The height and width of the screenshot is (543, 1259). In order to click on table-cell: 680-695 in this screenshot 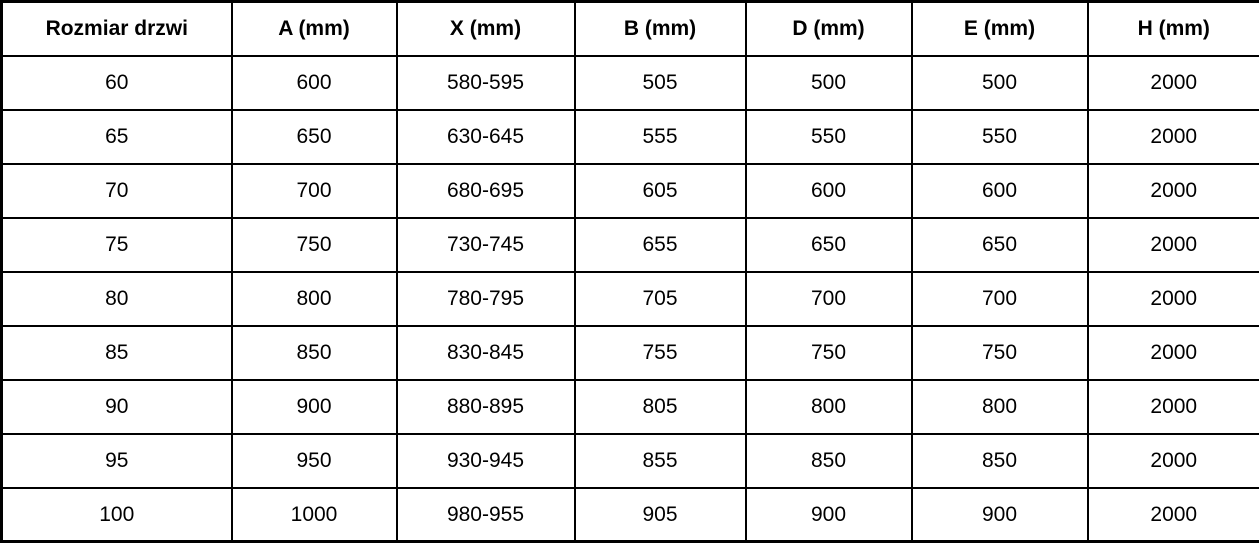, I will do `click(486, 191)`.